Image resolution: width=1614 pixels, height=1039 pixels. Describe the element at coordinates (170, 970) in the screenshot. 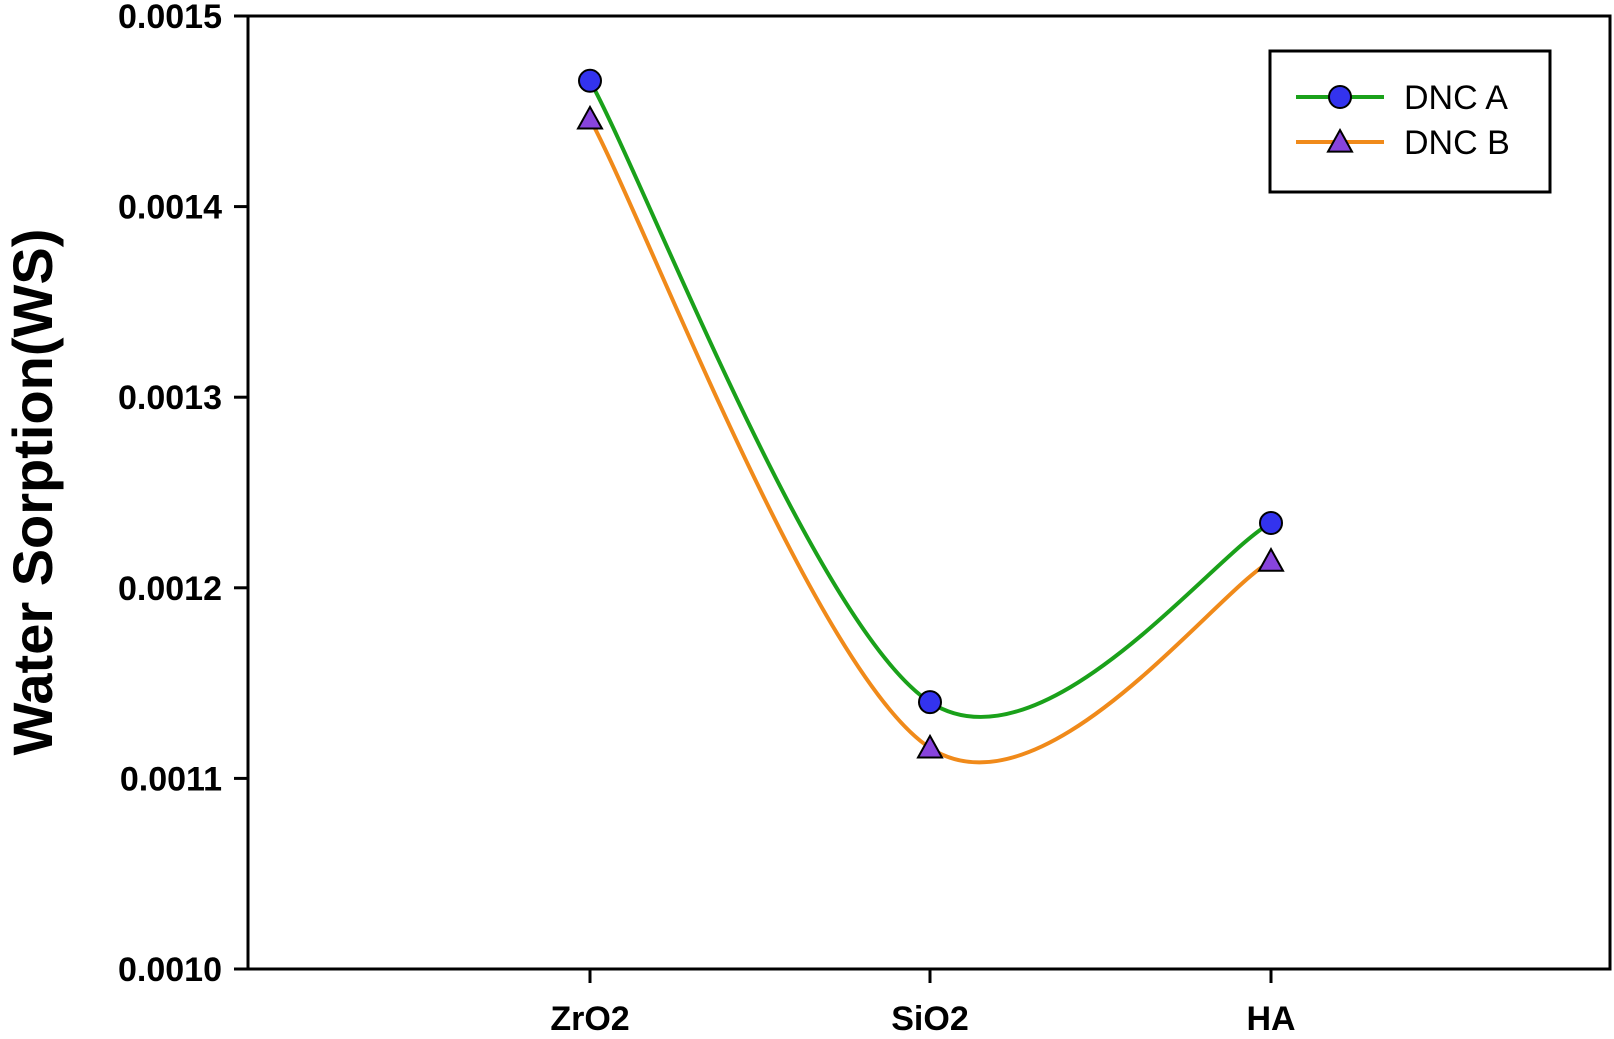

I see `y-tick-label: 0.0010` at that location.